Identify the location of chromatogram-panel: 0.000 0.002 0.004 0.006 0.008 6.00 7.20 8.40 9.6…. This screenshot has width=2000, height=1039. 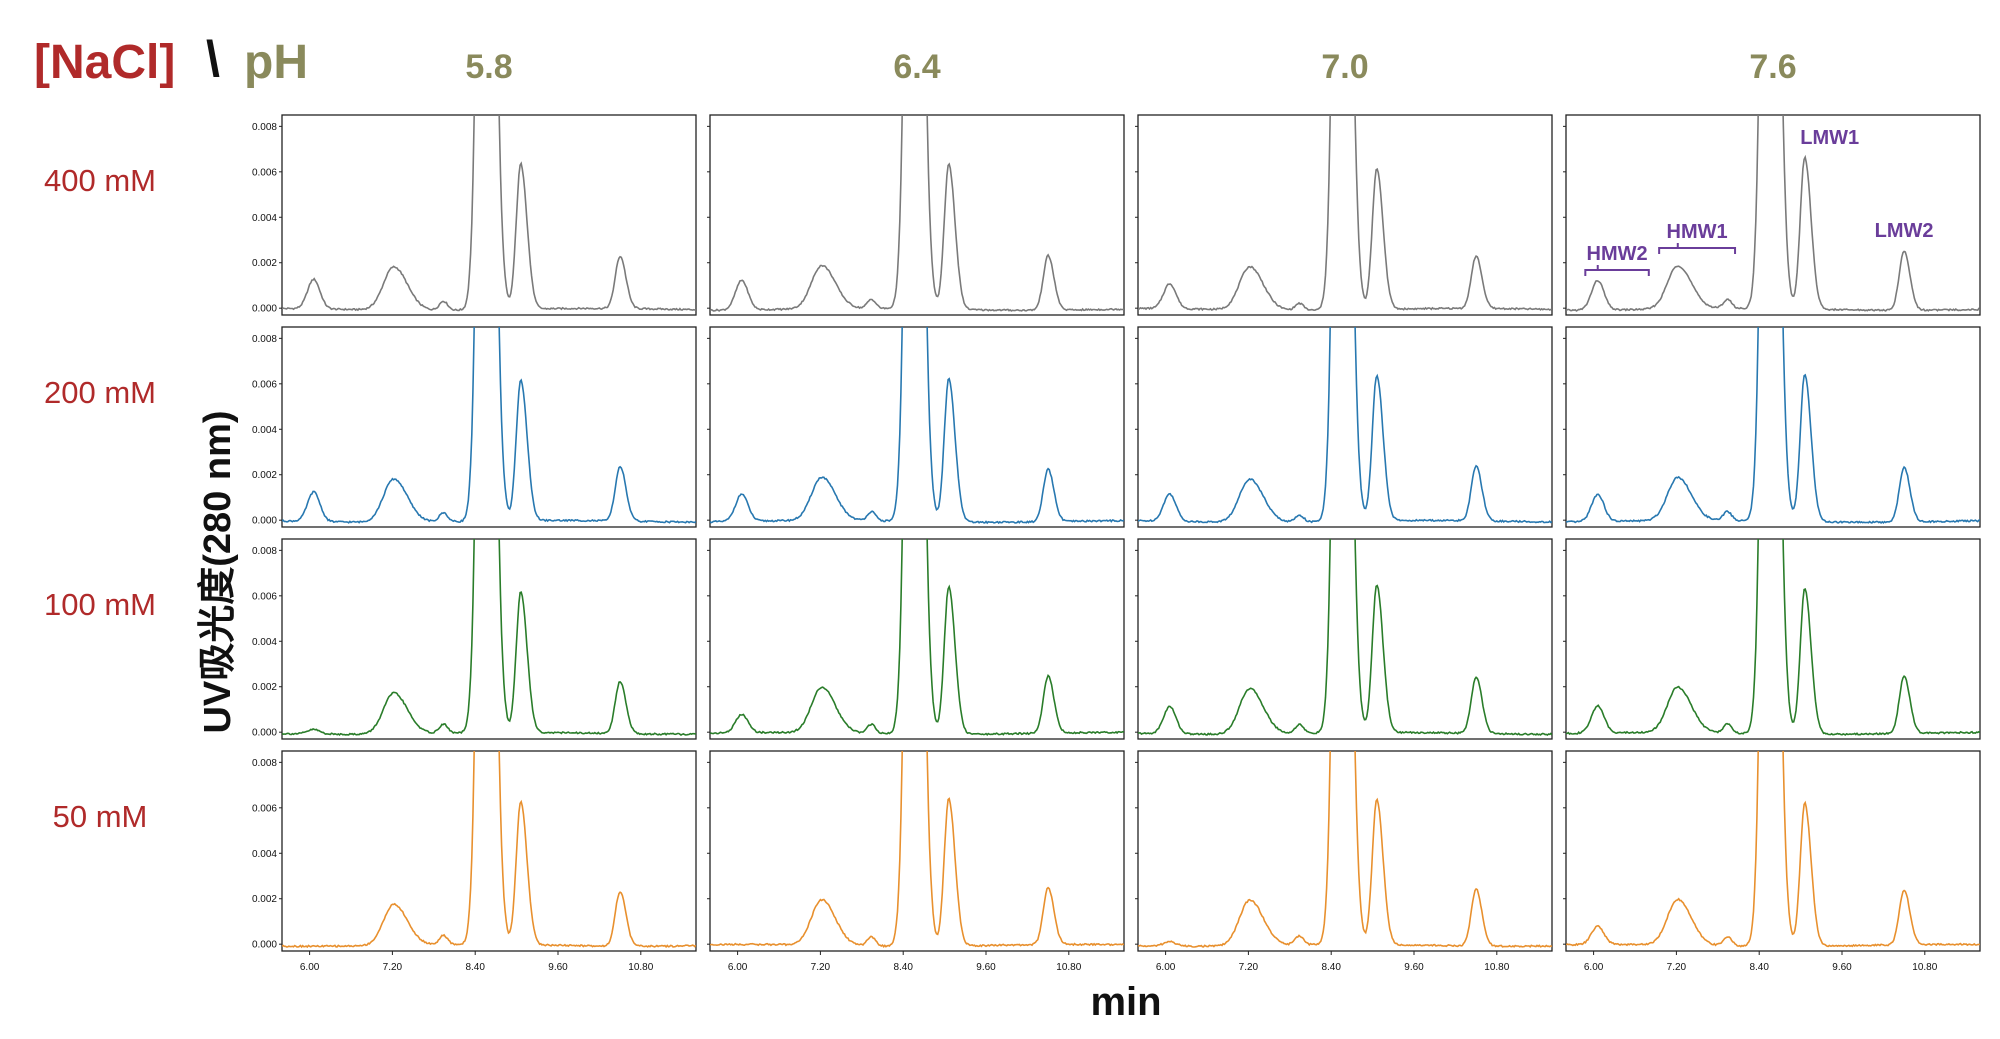
(474, 861).